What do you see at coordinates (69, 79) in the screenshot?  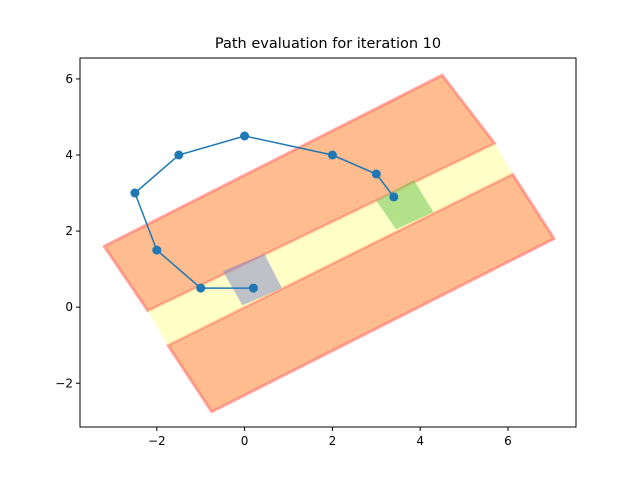 I see `y-tick-label: 6` at bounding box center [69, 79].